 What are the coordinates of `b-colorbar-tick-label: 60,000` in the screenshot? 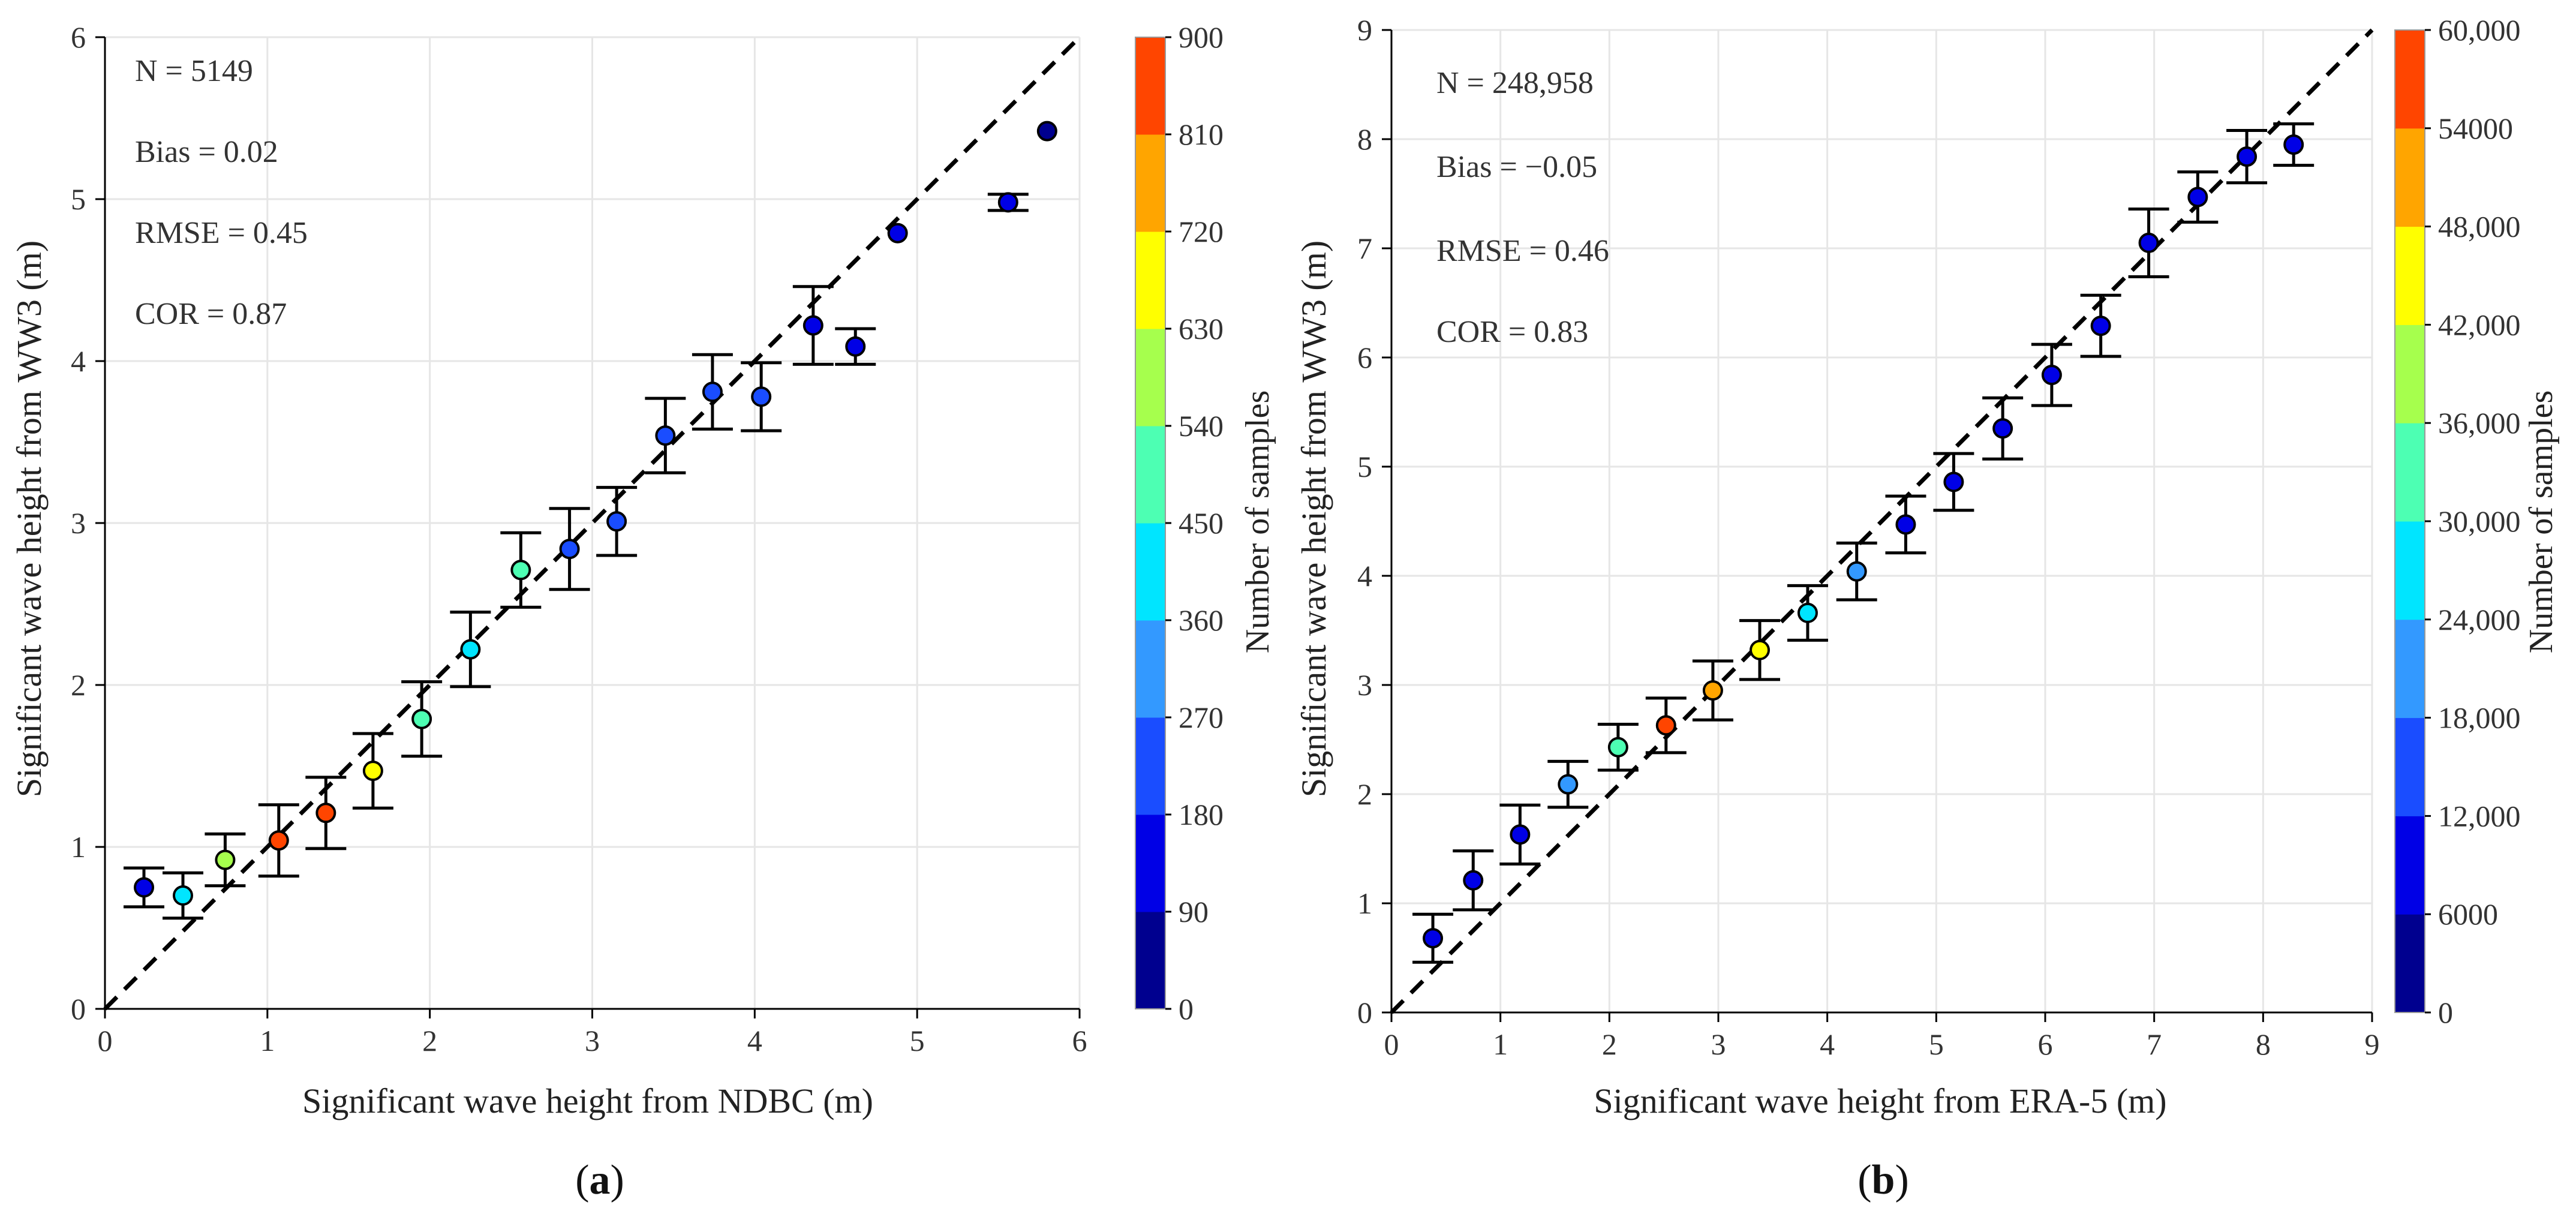 It's located at (2480, 30).